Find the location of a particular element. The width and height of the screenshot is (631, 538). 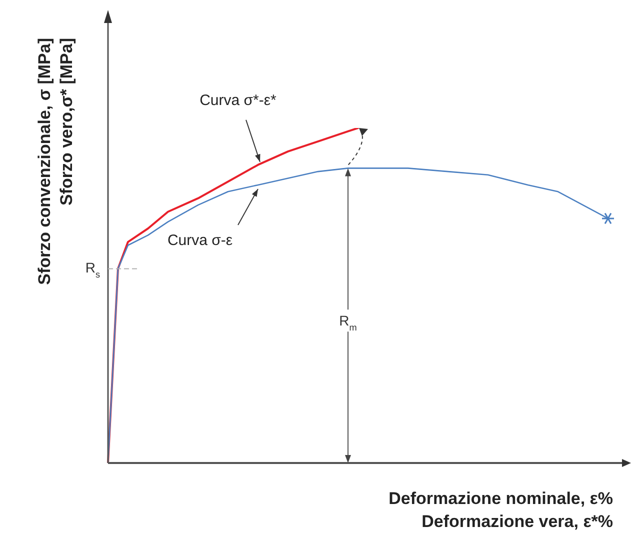

series-label: Curva σ-ε is located at coordinates (200, 240).